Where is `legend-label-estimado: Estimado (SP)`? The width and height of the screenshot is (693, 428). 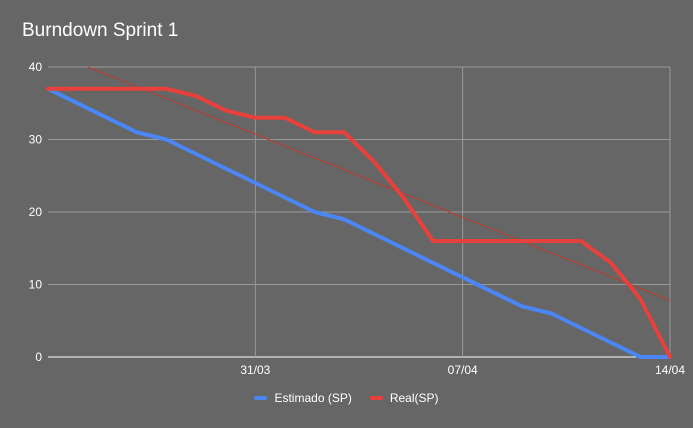
legend-label-estimado: Estimado (SP) is located at coordinates (313, 398).